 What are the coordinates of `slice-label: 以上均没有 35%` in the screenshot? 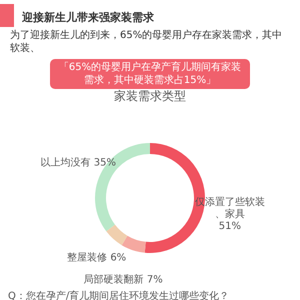 It's located at (78, 162).